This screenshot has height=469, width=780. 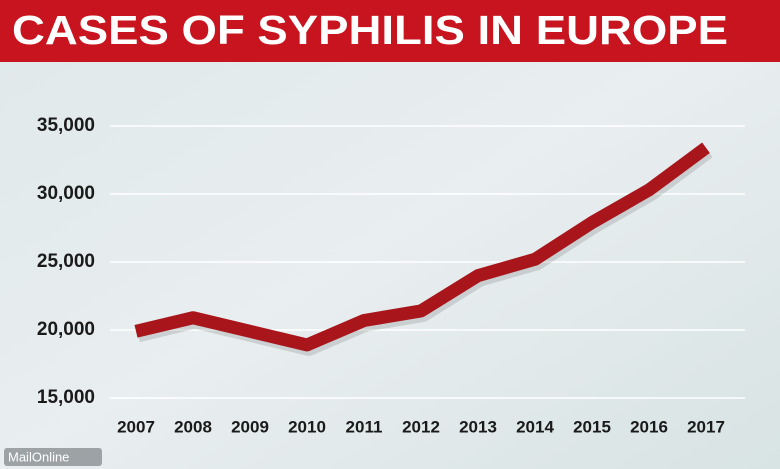 What do you see at coordinates (421, 426) in the screenshot?
I see `x-tick-label: 2012` at bounding box center [421, 426].